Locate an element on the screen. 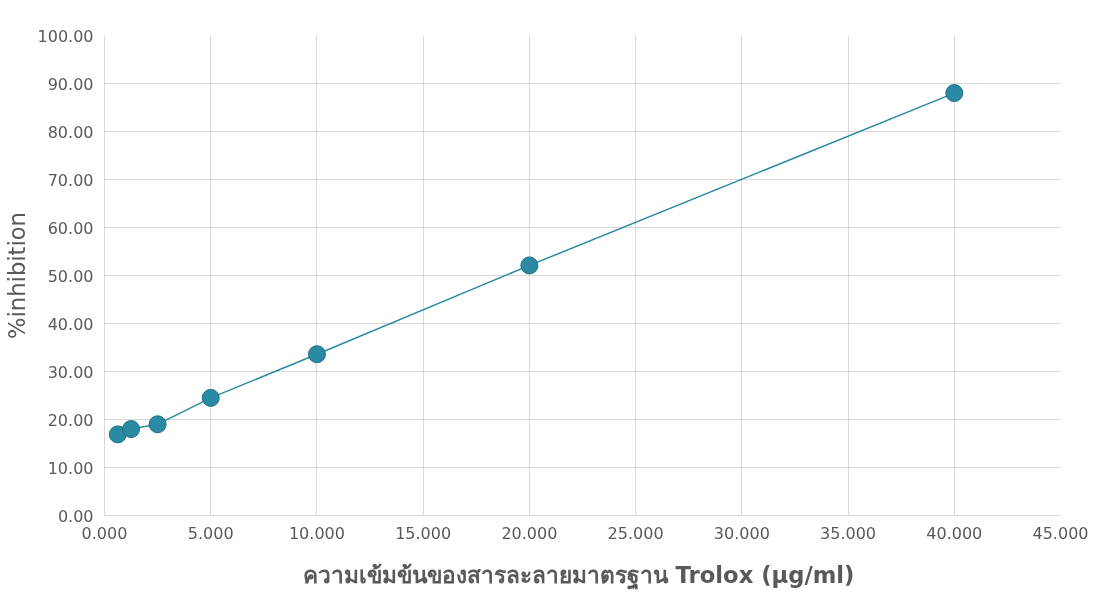 The height and width of the screenshot is (599, 1118). y-tick-label: 20.00 is located at coordinates (70, 420).